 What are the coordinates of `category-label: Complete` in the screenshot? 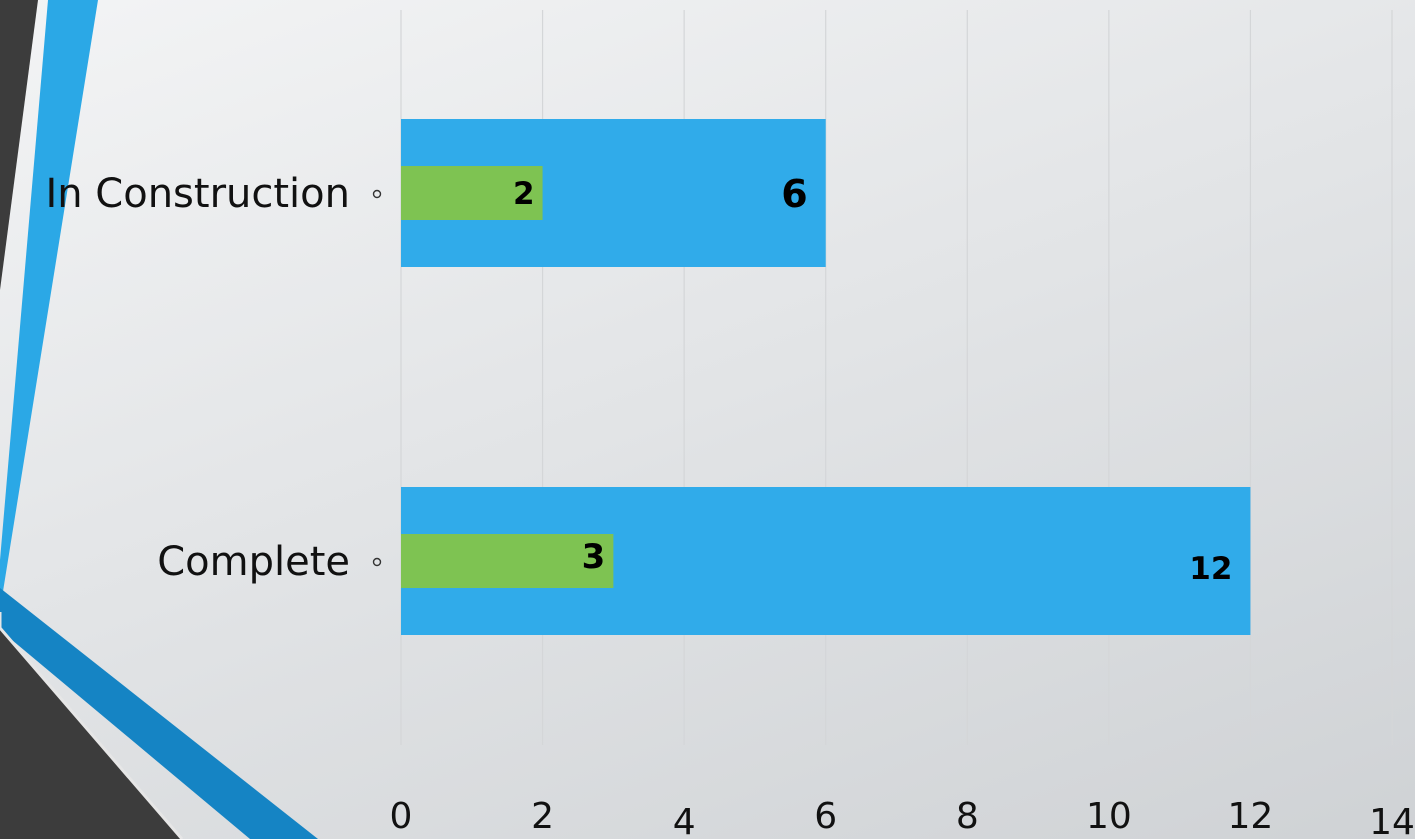 It's located at (253, 562).